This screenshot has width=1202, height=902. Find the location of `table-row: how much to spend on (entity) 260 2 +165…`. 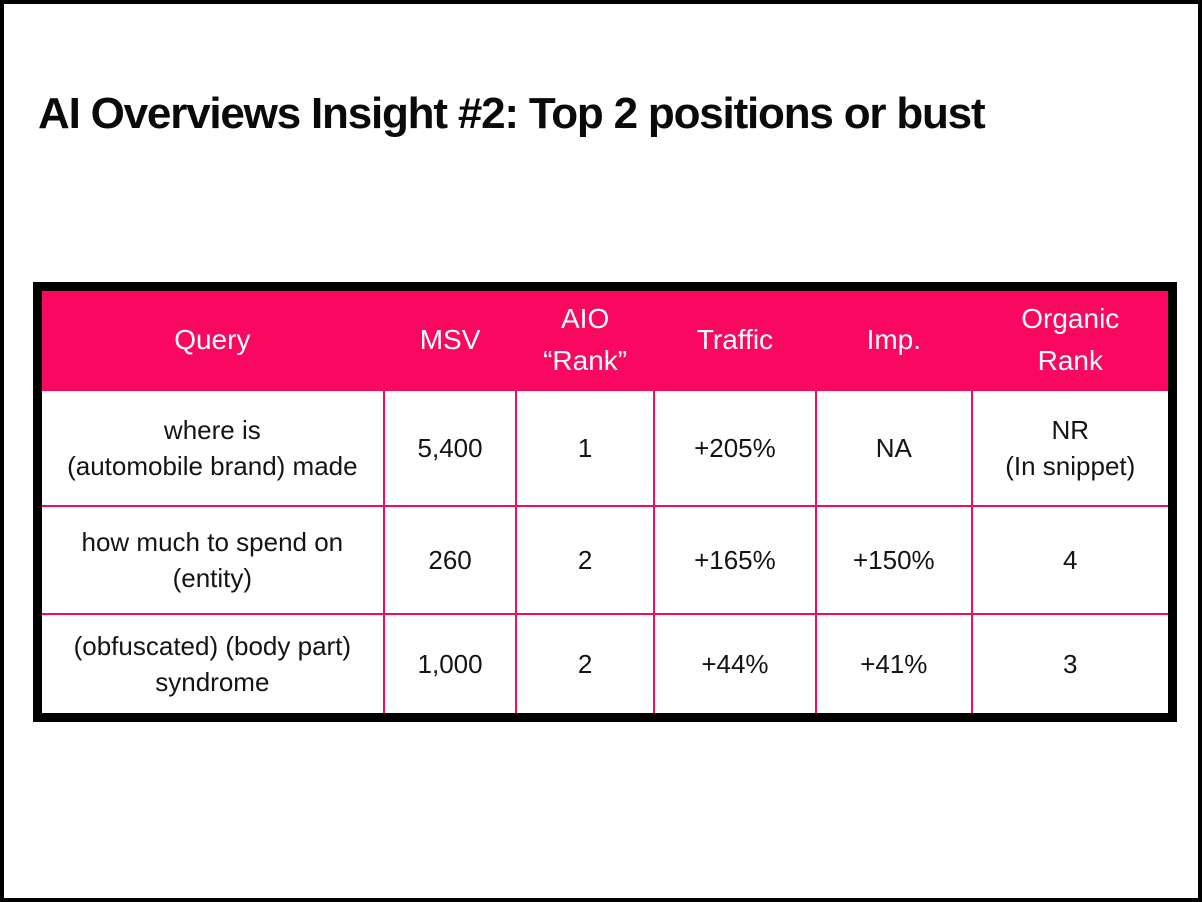

table-row: how much to spend on (entity) 260 2 +165… is located at coordinates (605, 560).